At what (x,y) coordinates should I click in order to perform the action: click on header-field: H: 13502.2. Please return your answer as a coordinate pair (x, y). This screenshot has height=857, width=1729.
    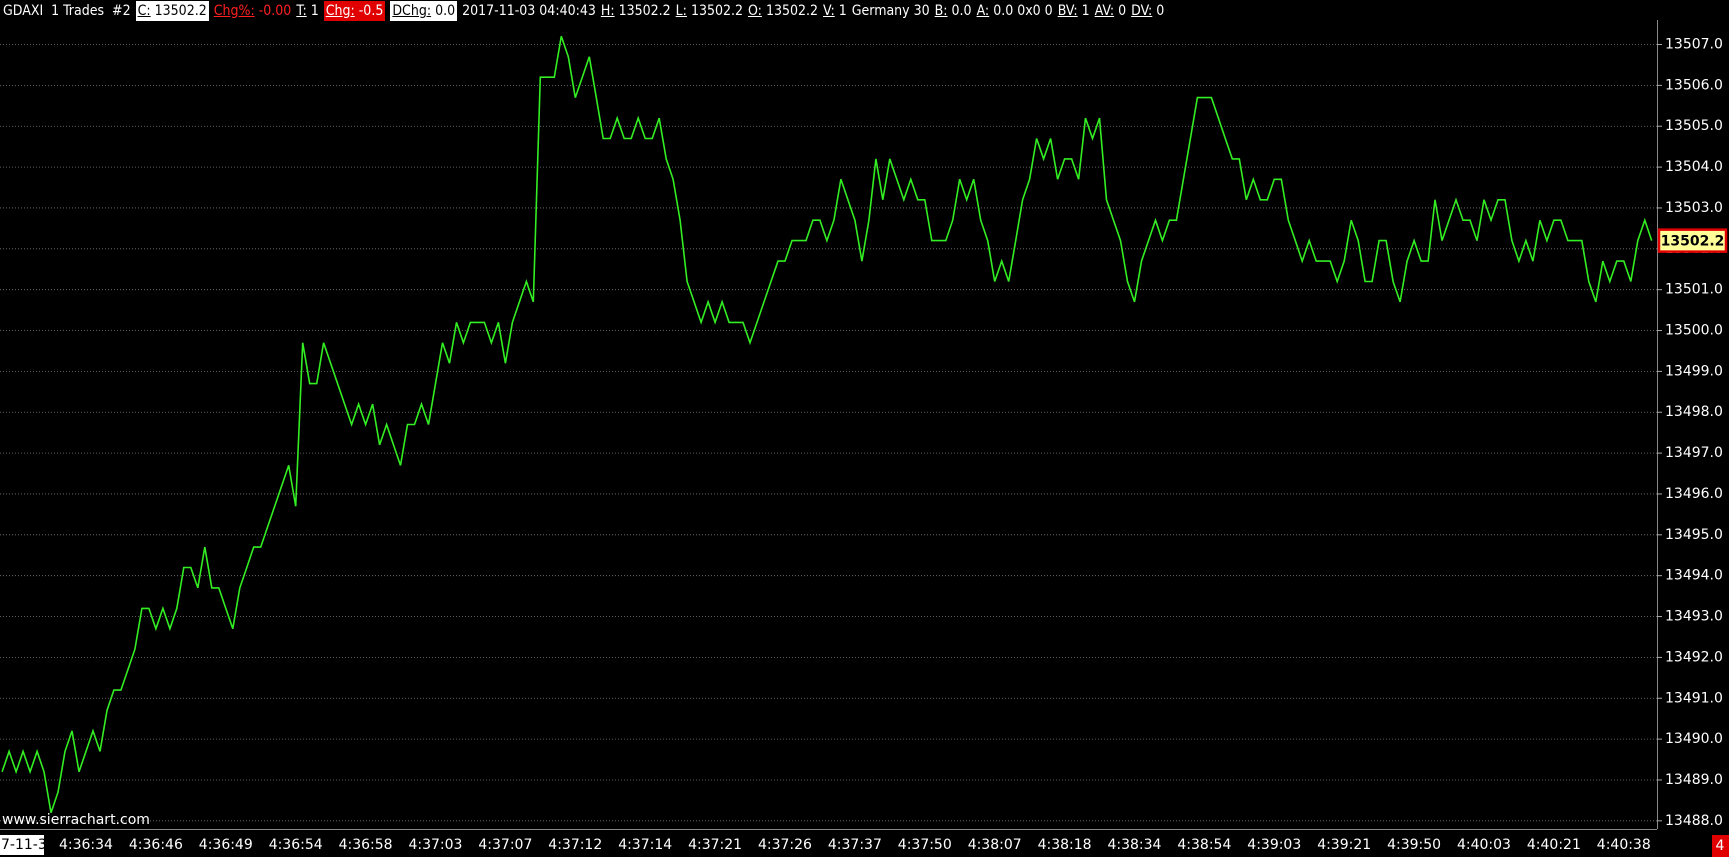
    Looking at the image, I should click on (636, 11).